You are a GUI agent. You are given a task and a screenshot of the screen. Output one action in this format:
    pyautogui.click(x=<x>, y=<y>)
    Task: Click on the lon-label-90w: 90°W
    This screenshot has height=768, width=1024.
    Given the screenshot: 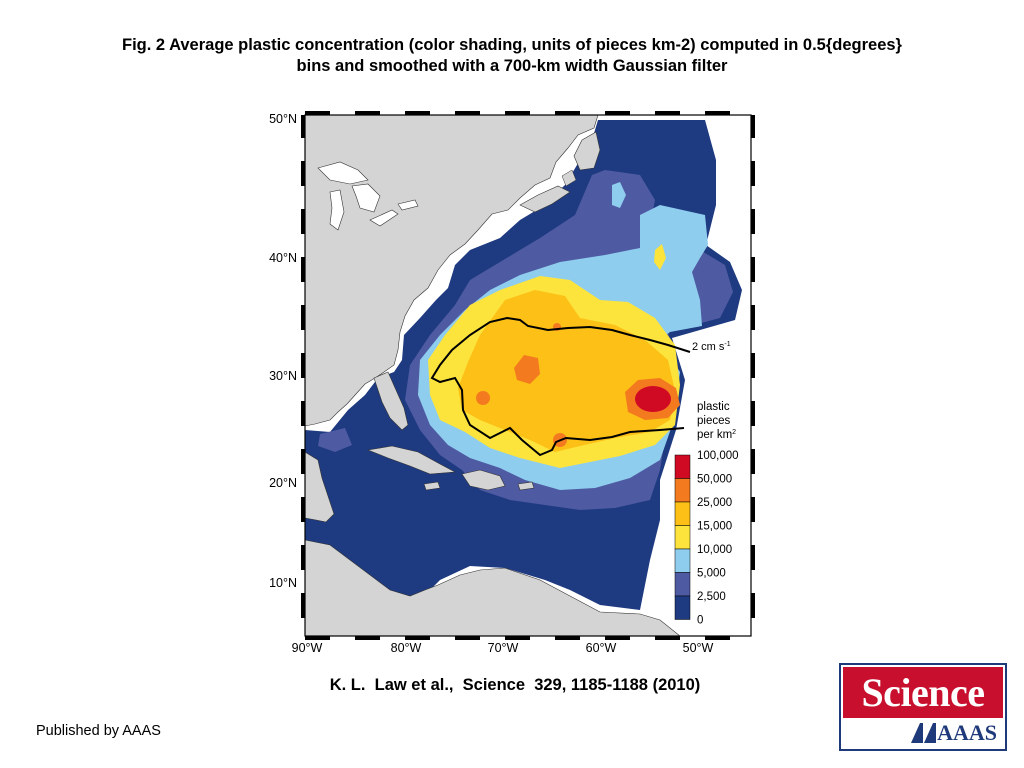 What is the action you would take?
    pyautogui.click(x=307, y=648)
    